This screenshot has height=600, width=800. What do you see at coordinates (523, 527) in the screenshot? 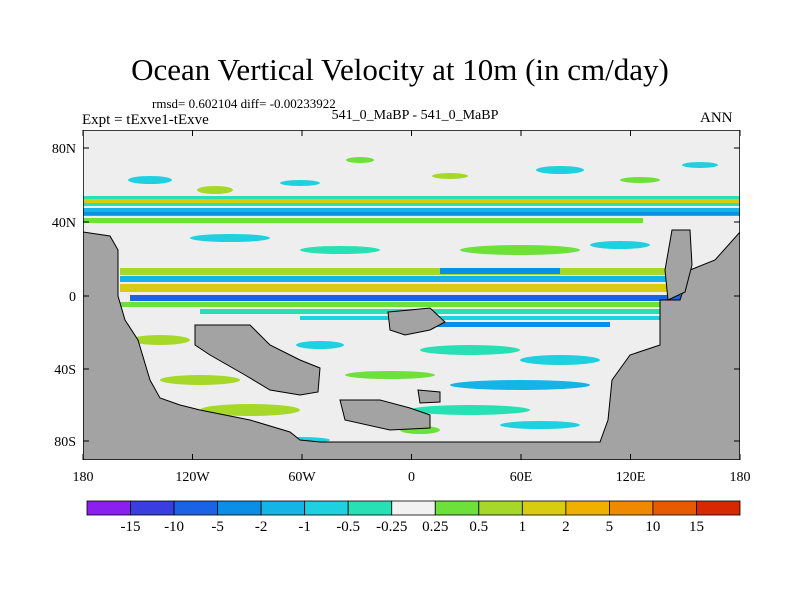
I see `colorbar-label: 1` at bounding box center [523, 527].